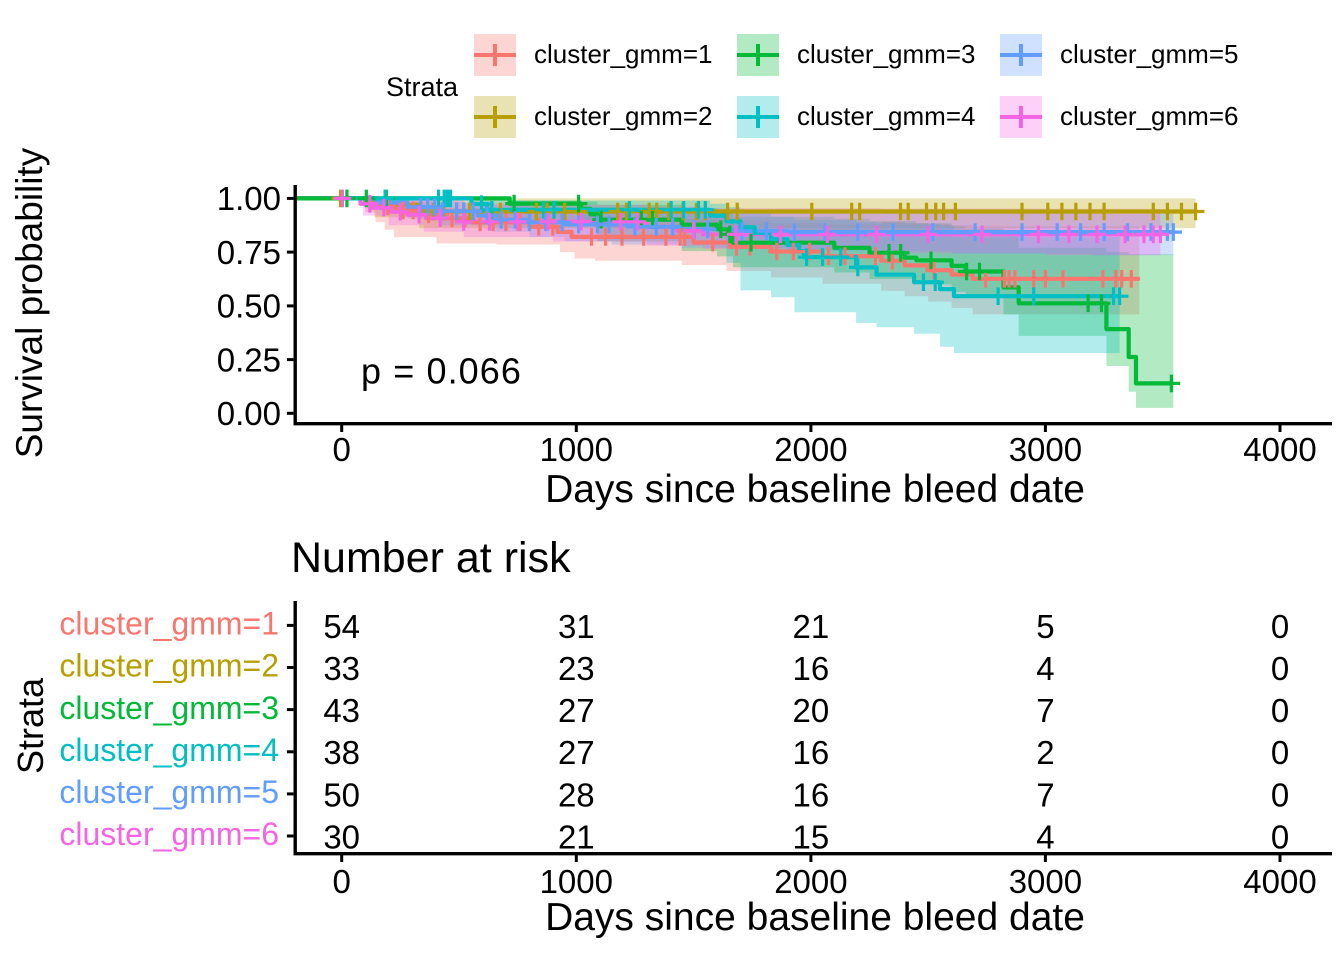 The width and height of the screenshot is (1344, 960). What do you see at coordinates (341, 836) in the screenshot?
I see `svg-text: 30` at bounding box center [341, 836].